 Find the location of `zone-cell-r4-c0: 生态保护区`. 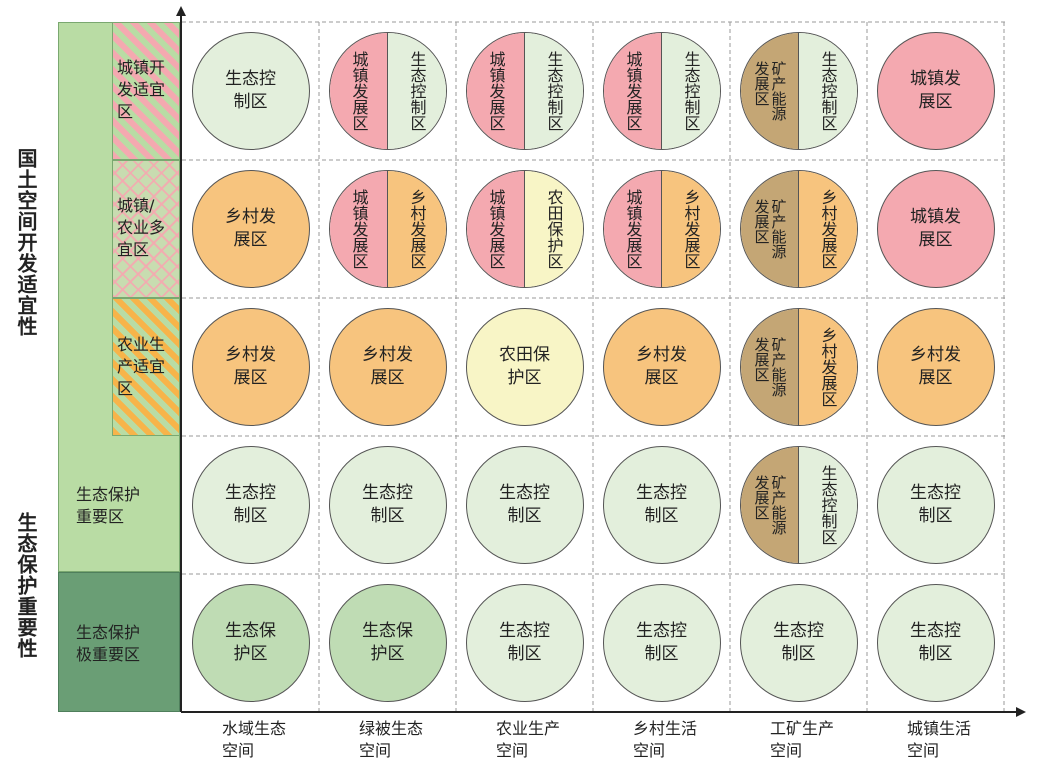

zone-cell-r4-c0: 生态保护区 is located at coordinates (250, 643).